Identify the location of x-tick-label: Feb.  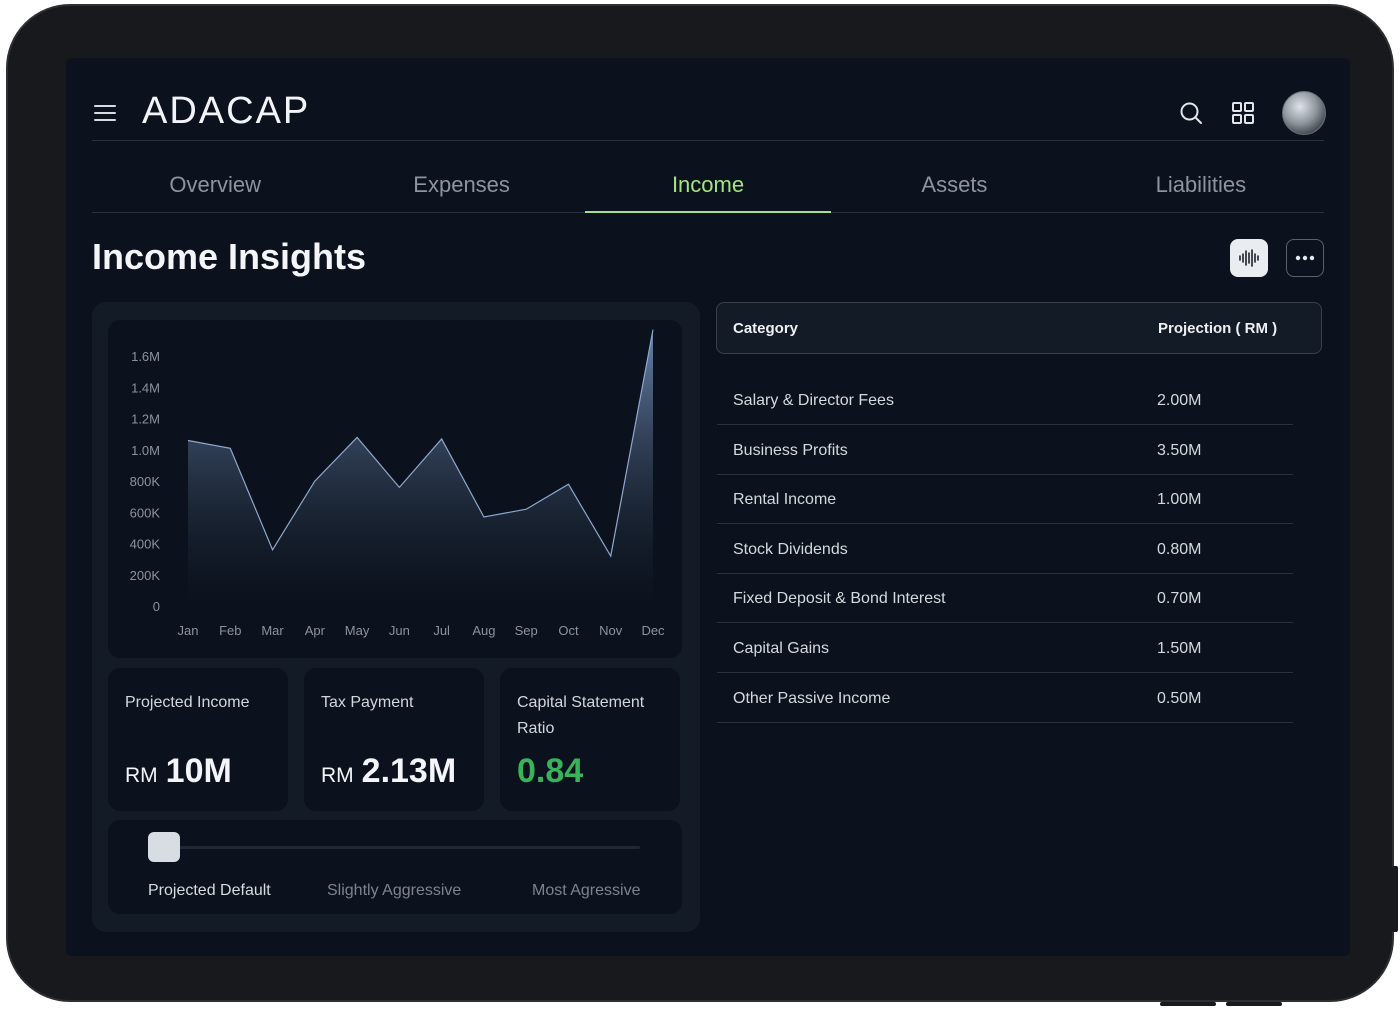
(230, 630).